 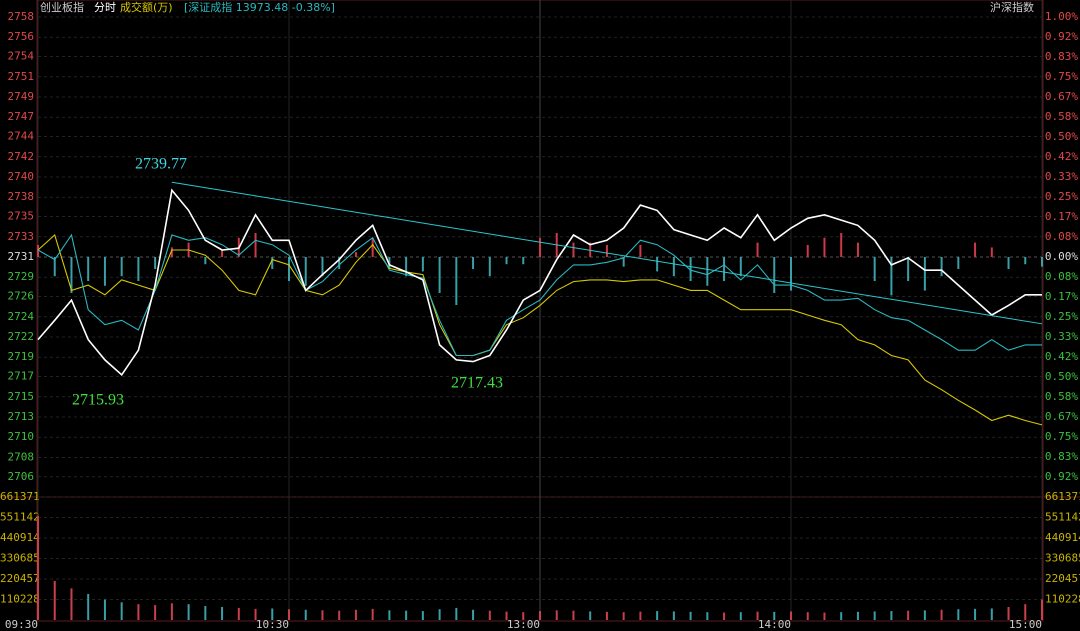 What do you see at coordinates (1061, 416) in the screenshot?
I see `y2-tick-label: 0.67%` at bounding box center [1061, 416].